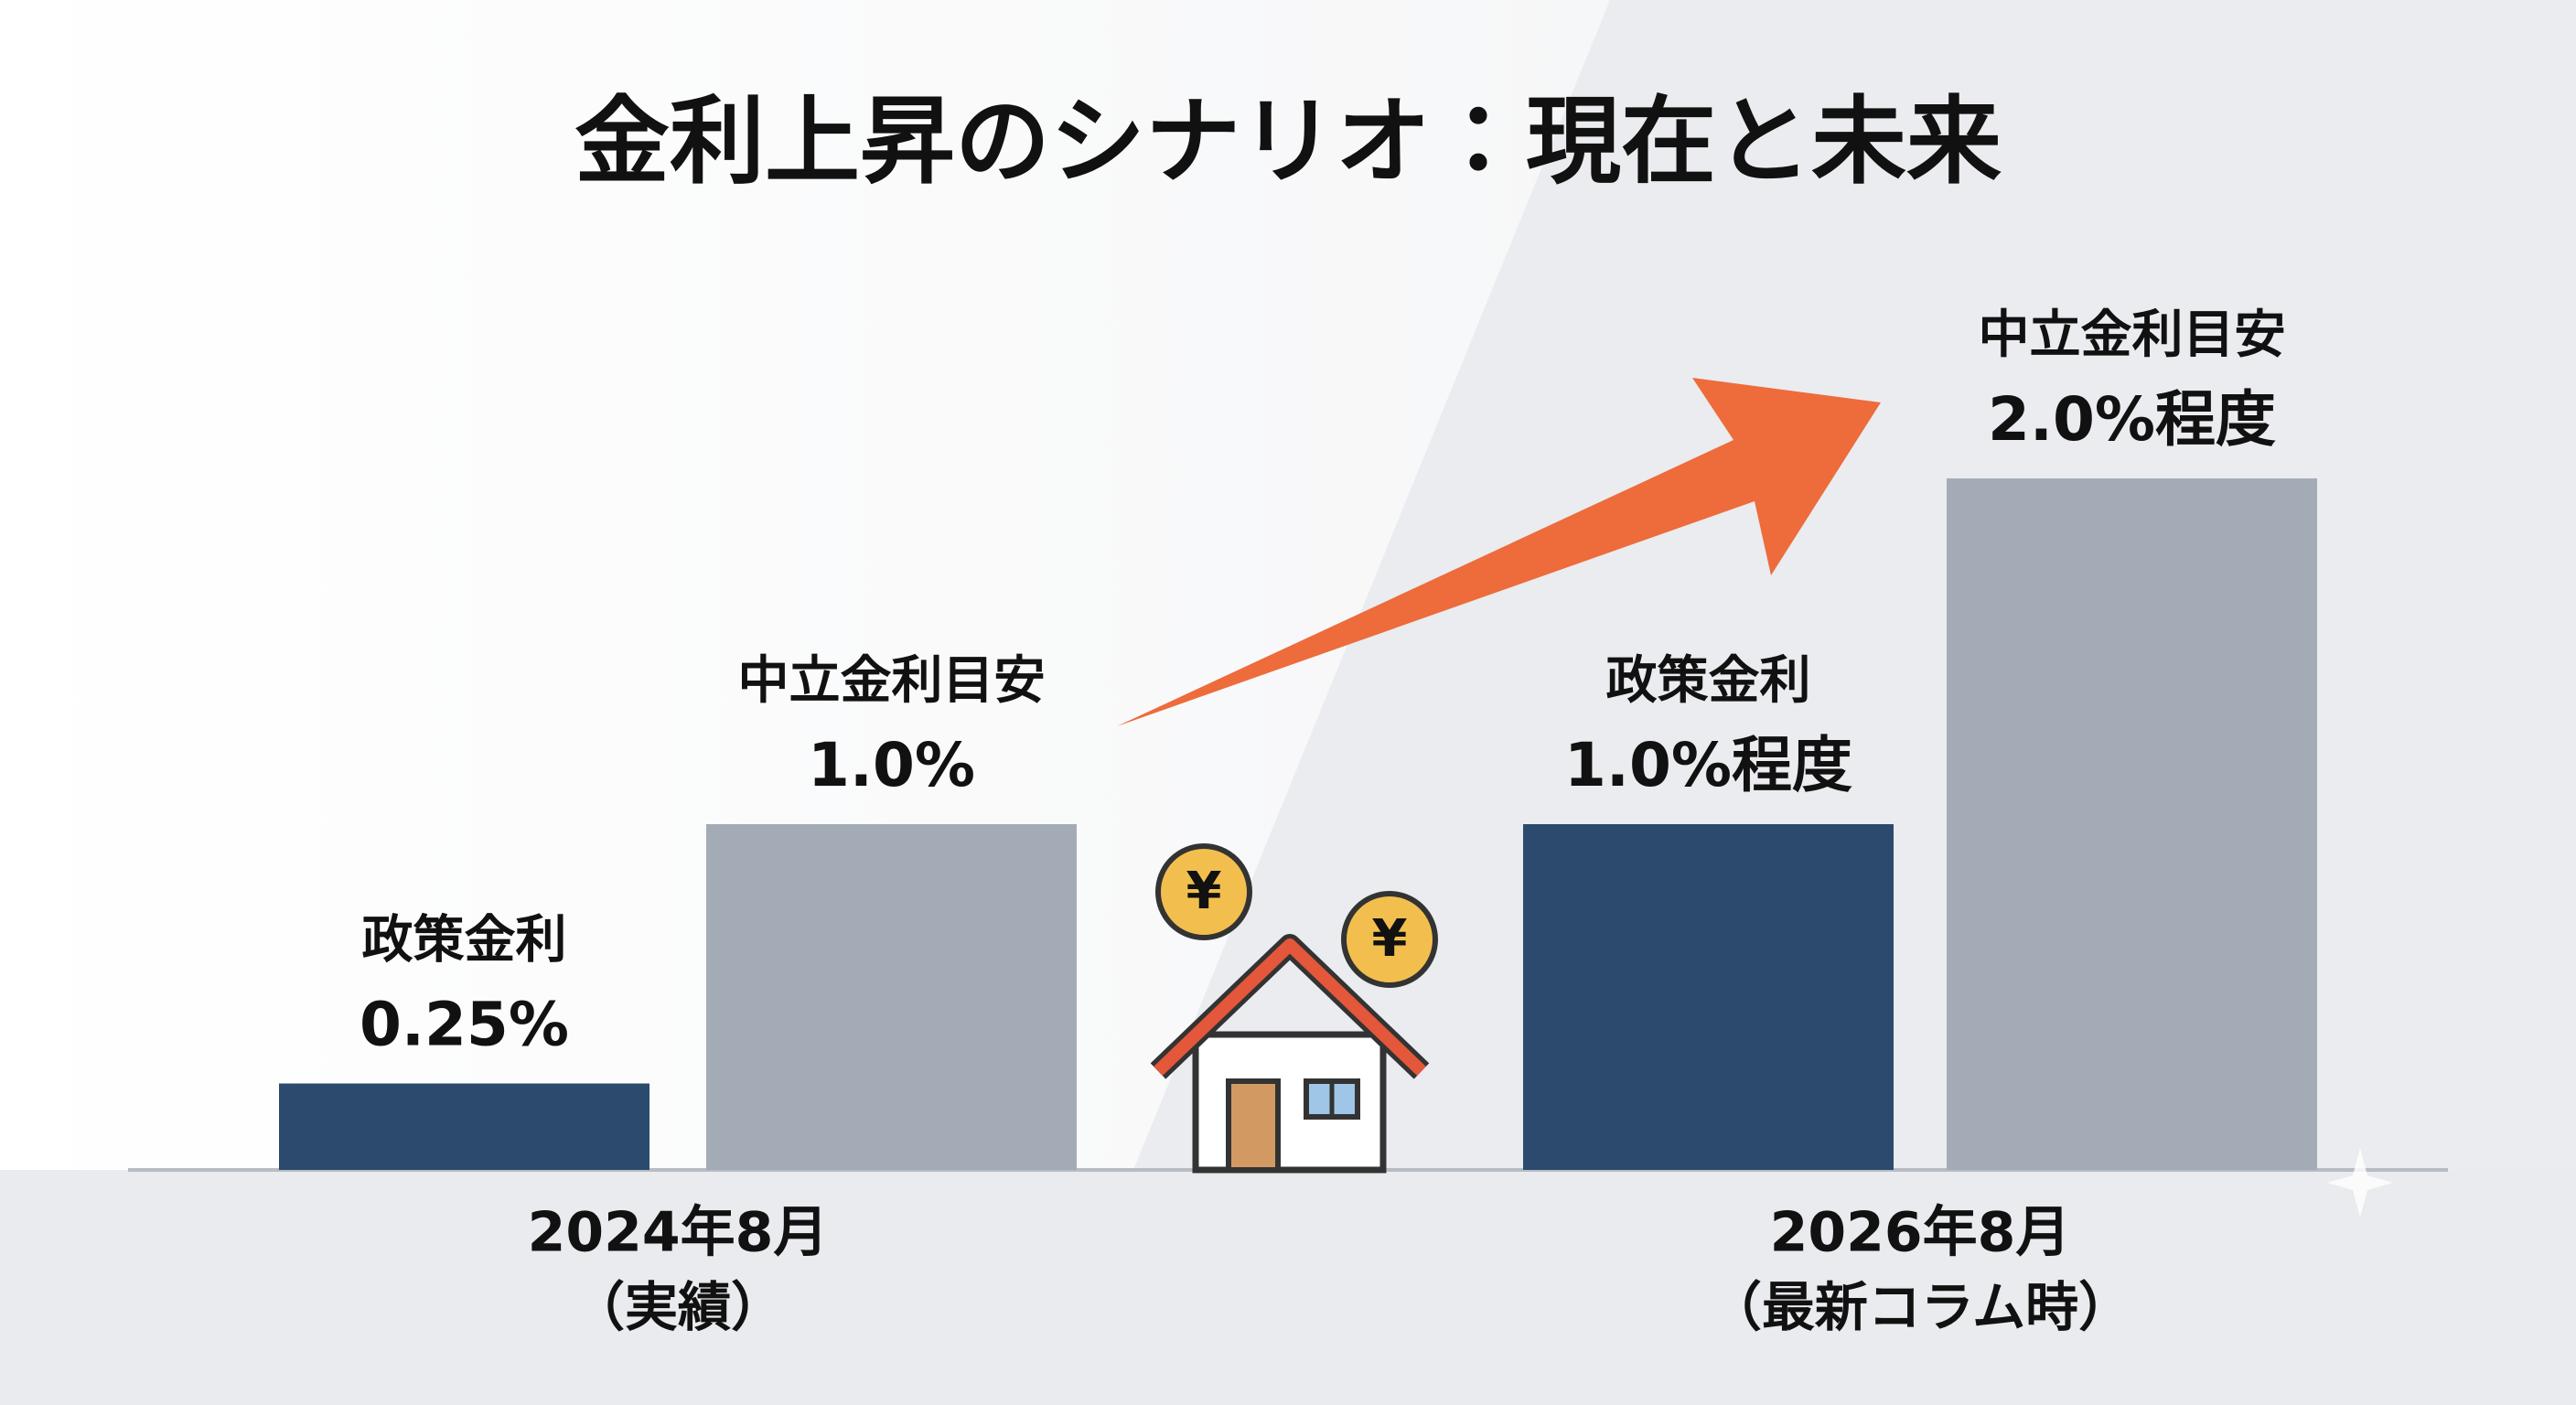 The width and height of the screenshot is (2576, 1405). Describe the element at coordinates (2360, 1182) in the screenshot. I see `sparkle` at that location.